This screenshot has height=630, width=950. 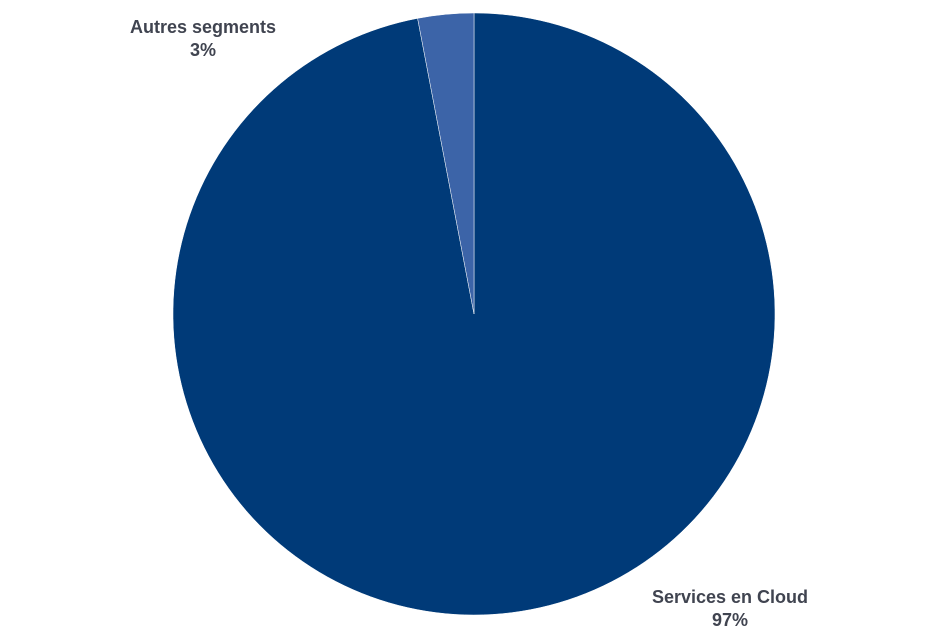 I want to click on percent-services-en-cloud: 97%, so click(x=730, y=620).